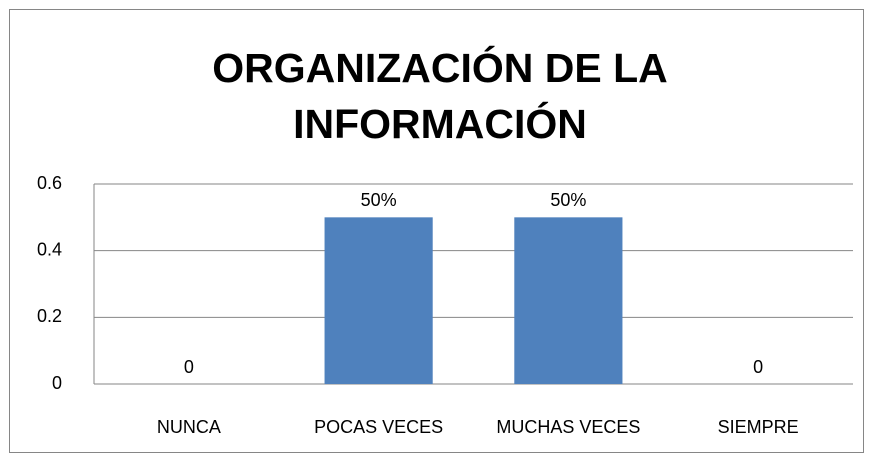 Image resolution: width=871 pixels, height=462 pixels. I want to click on x-tick-label: POCAS VECES, so click(378, 427).